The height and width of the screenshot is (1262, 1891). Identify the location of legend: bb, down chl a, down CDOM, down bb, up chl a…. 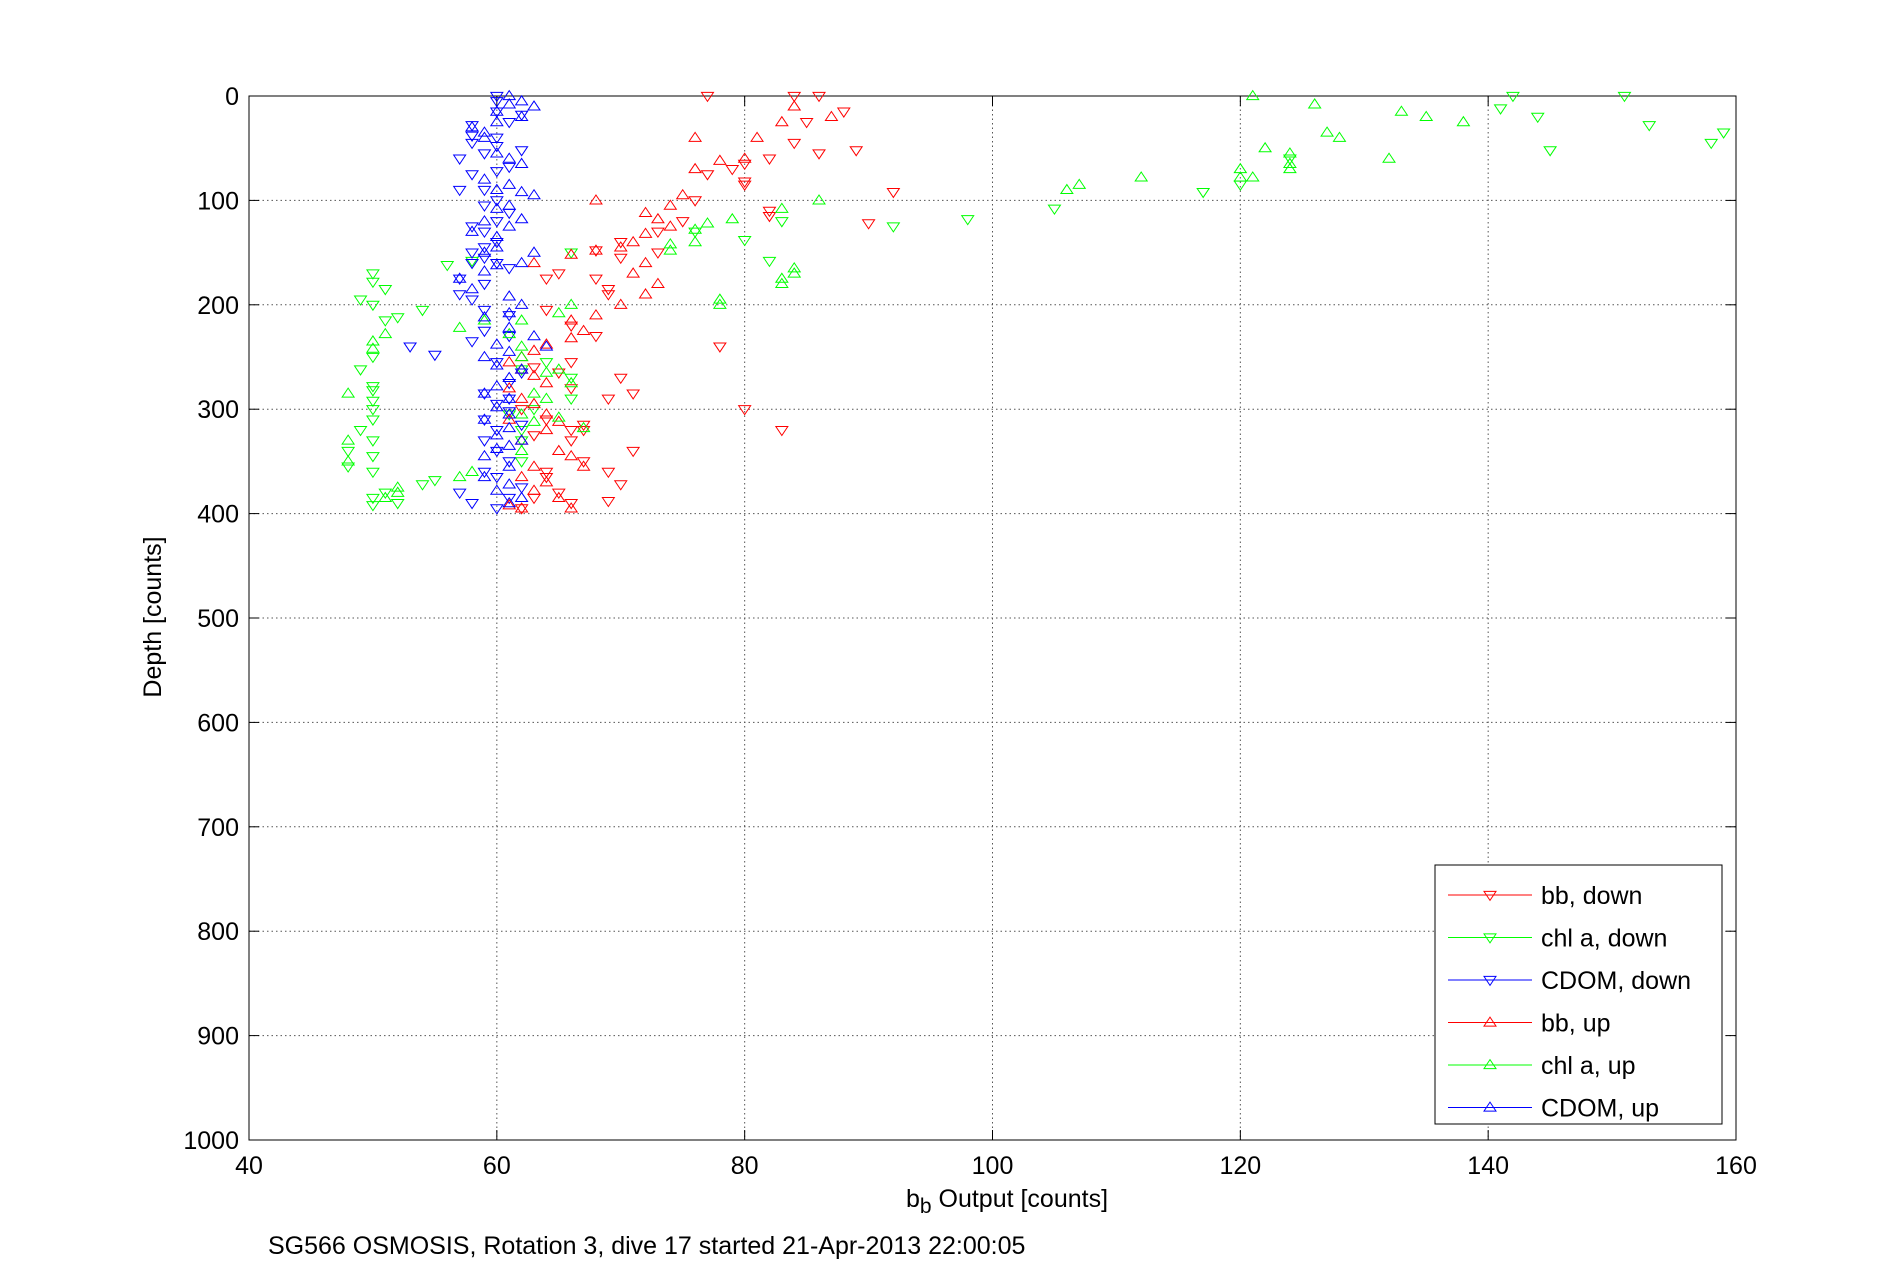
(1578, 994).